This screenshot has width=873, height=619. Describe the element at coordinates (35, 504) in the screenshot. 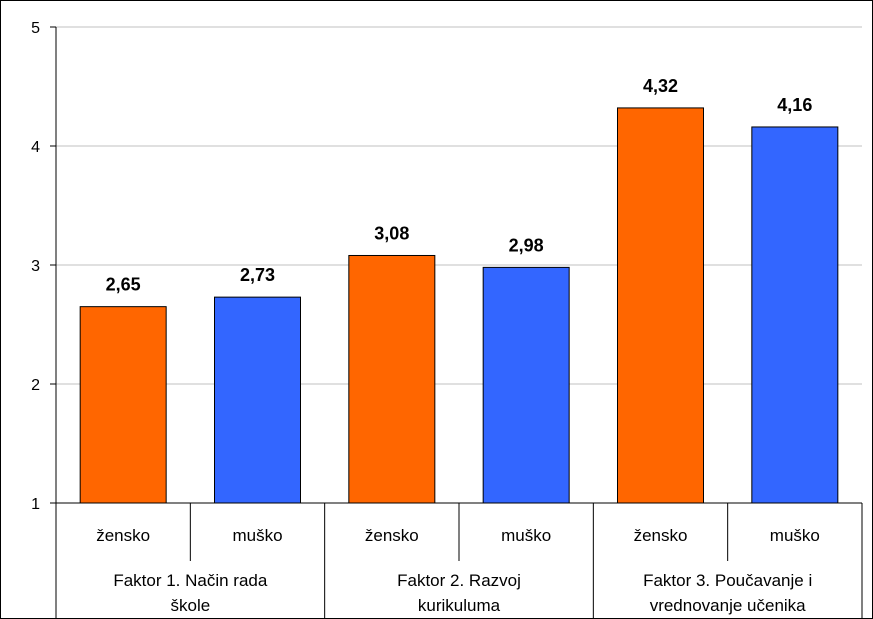

I see `y-tick-label: 1` at that location.